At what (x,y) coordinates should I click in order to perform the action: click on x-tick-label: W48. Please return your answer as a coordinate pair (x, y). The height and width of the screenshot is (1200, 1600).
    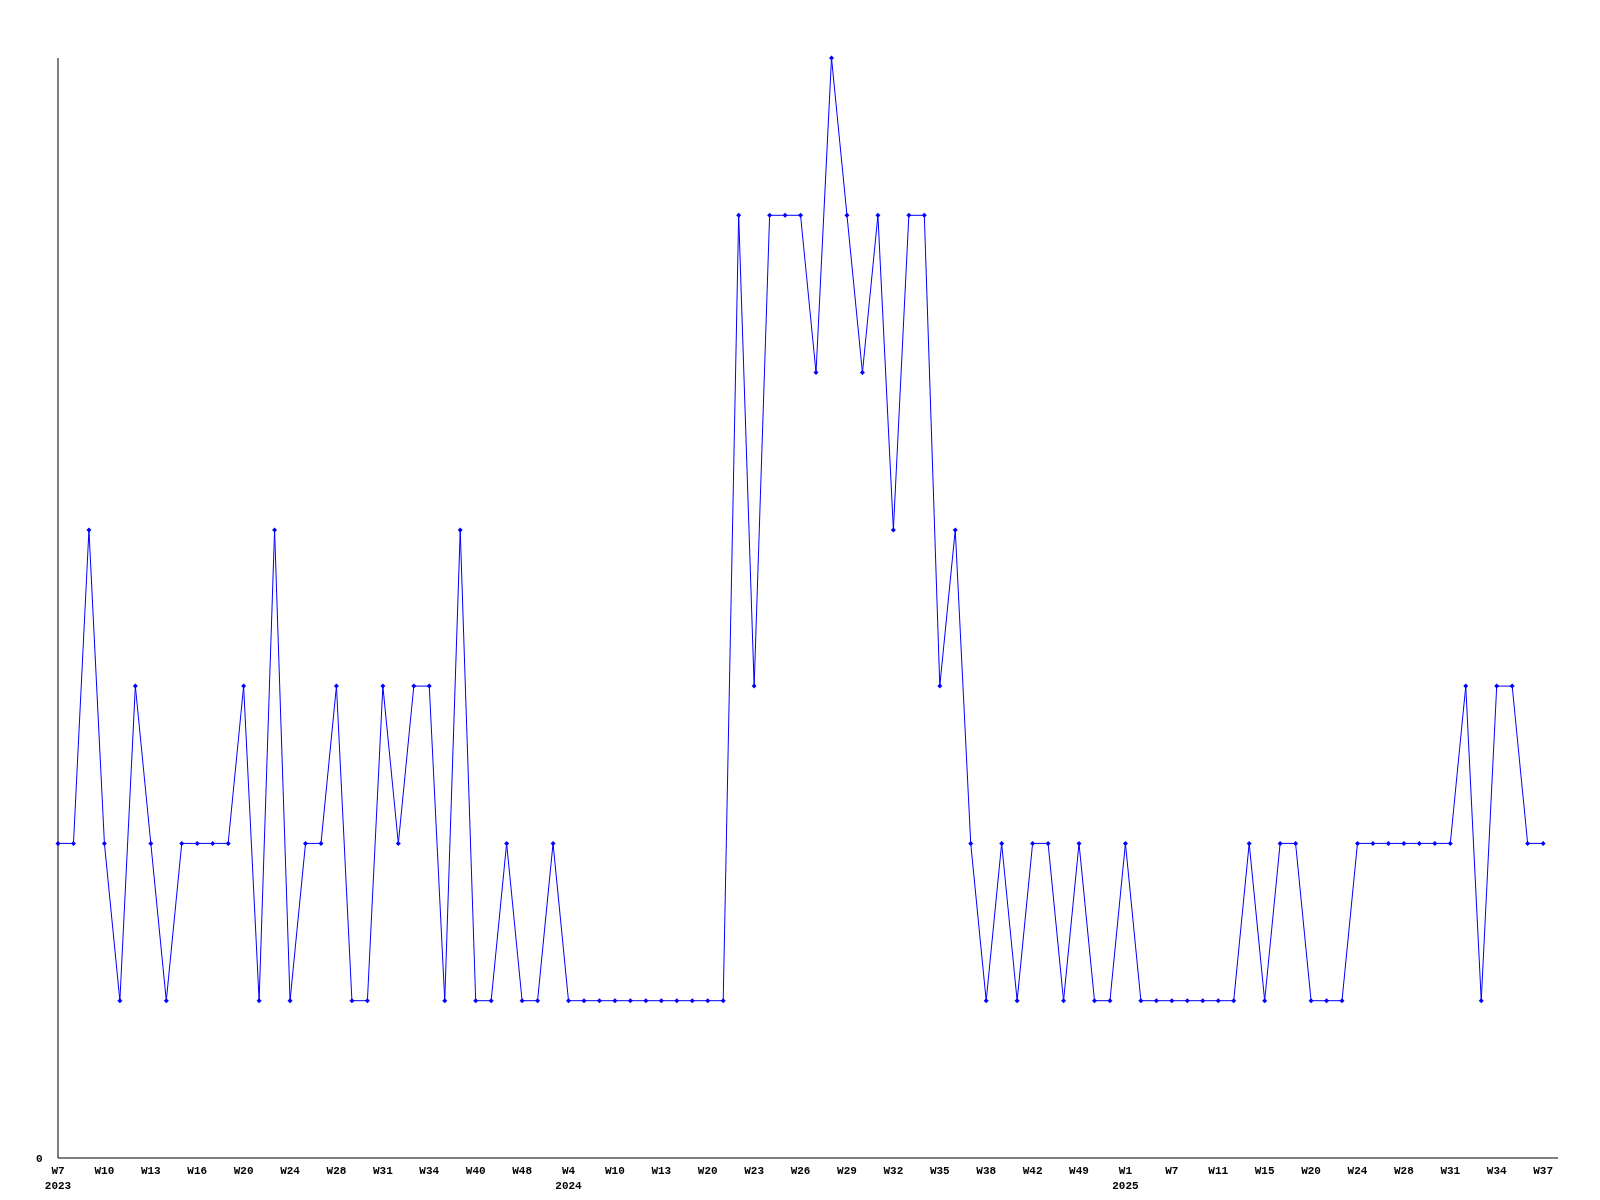
    Looking at the image, I should click on (522, 1171).